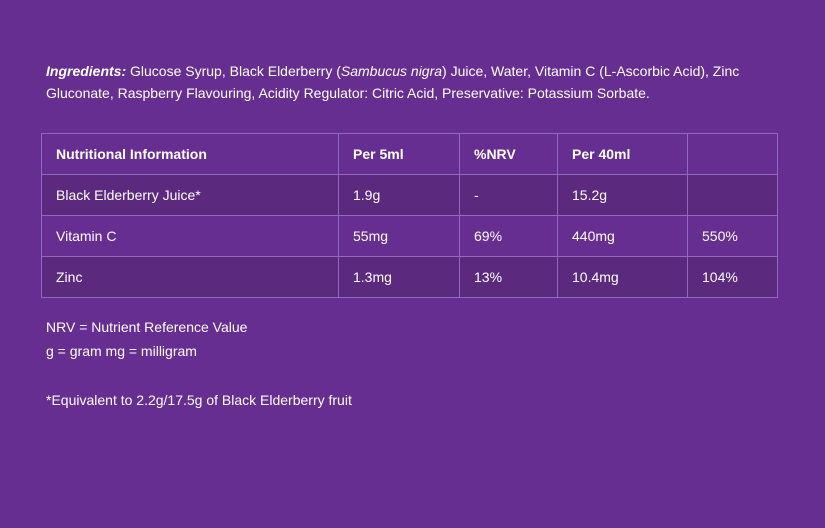 The height and width of the screenshot is (528, 825). I want to click on table-cell: -, so click(508, 195).